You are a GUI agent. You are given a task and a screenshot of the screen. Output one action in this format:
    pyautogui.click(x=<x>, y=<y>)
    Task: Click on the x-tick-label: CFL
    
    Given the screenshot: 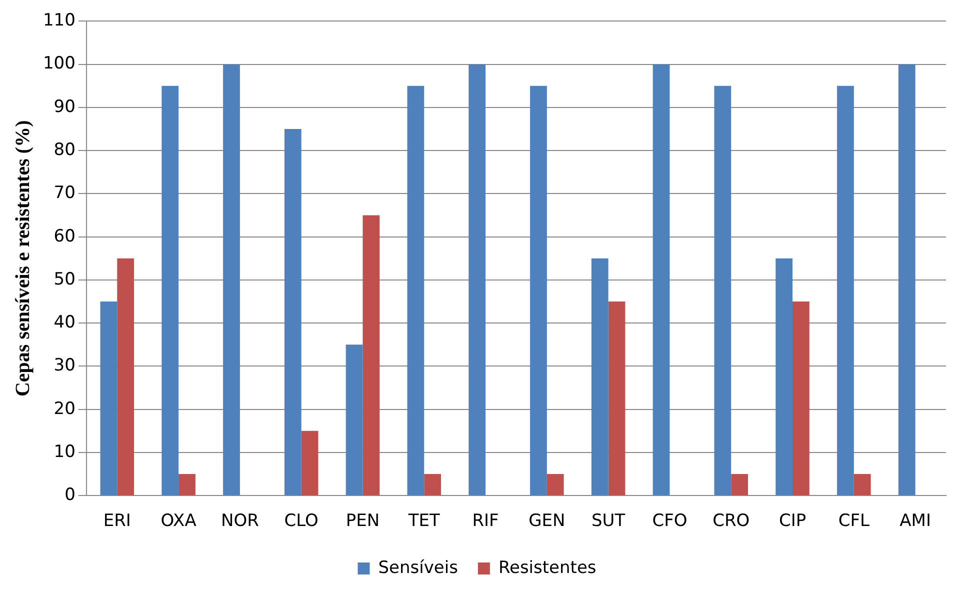 What is the action you would take?
    pyautogui.click(x=854, y=521)
    